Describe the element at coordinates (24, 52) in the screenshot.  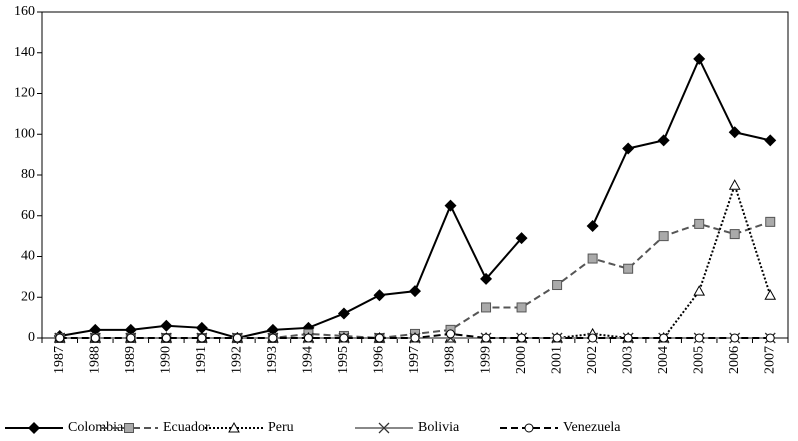
I see `y-tick-label: 140` at that location.